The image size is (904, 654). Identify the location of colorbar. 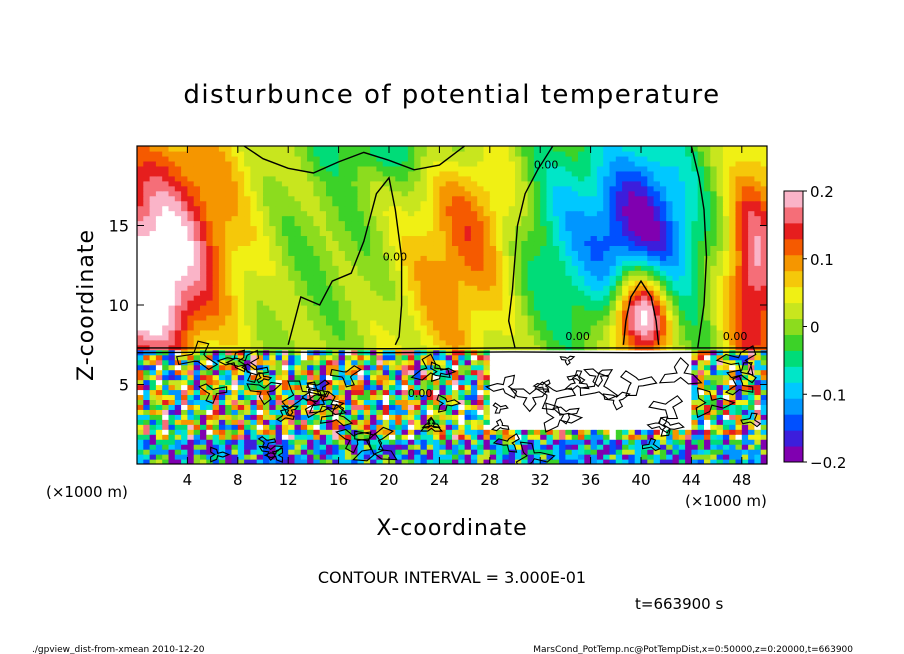
(793, 327).